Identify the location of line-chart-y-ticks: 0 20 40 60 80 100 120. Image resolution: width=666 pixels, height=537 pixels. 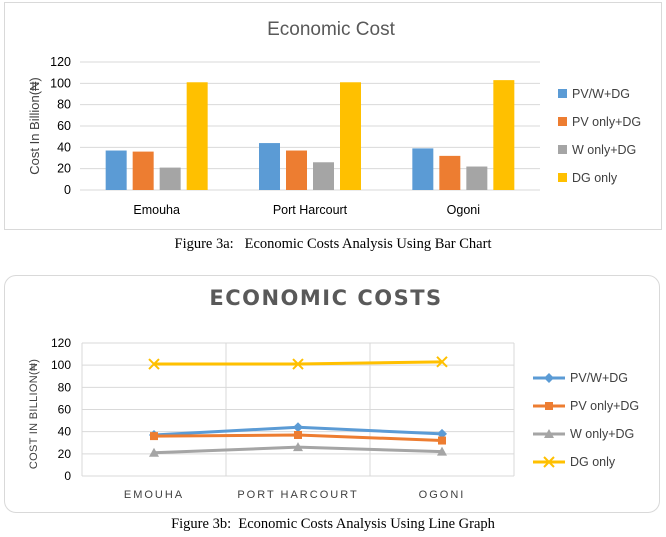
(61, 409).